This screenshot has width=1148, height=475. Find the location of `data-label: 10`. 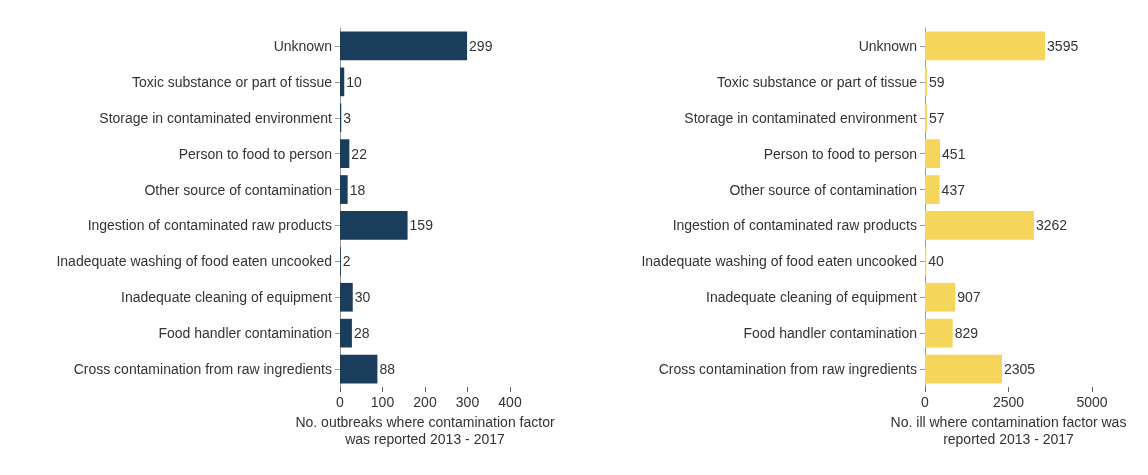

data-label: 10 is located at coordinates (354, 81).